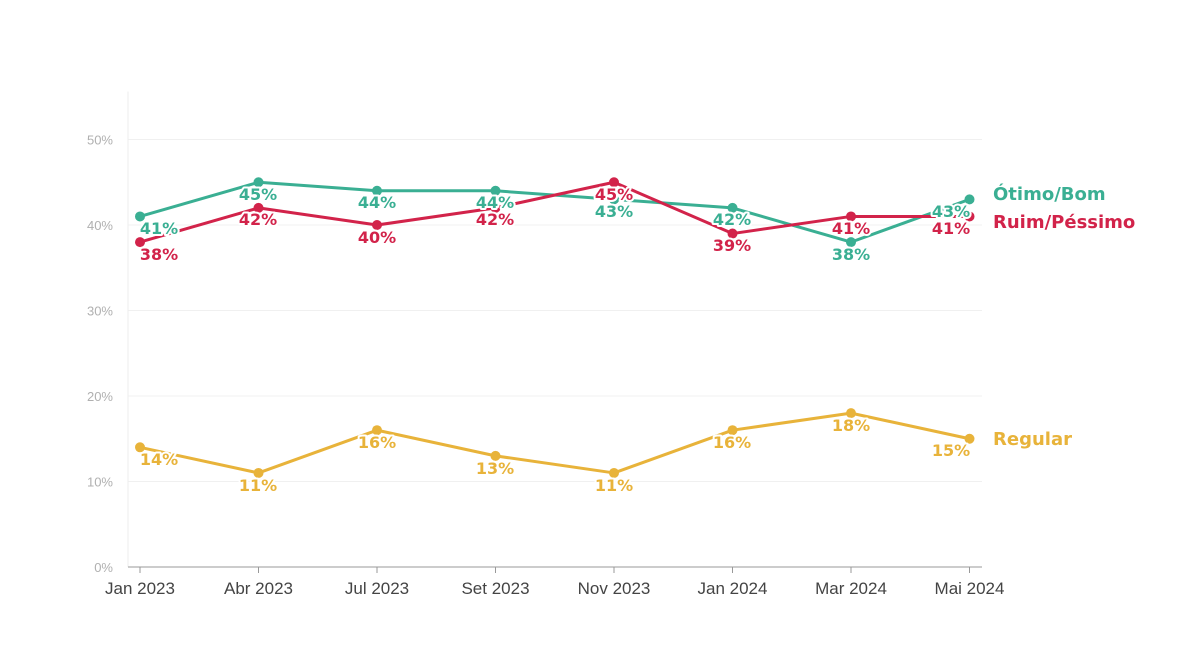  I want to click on data-label: 13%, so click(495, 468).